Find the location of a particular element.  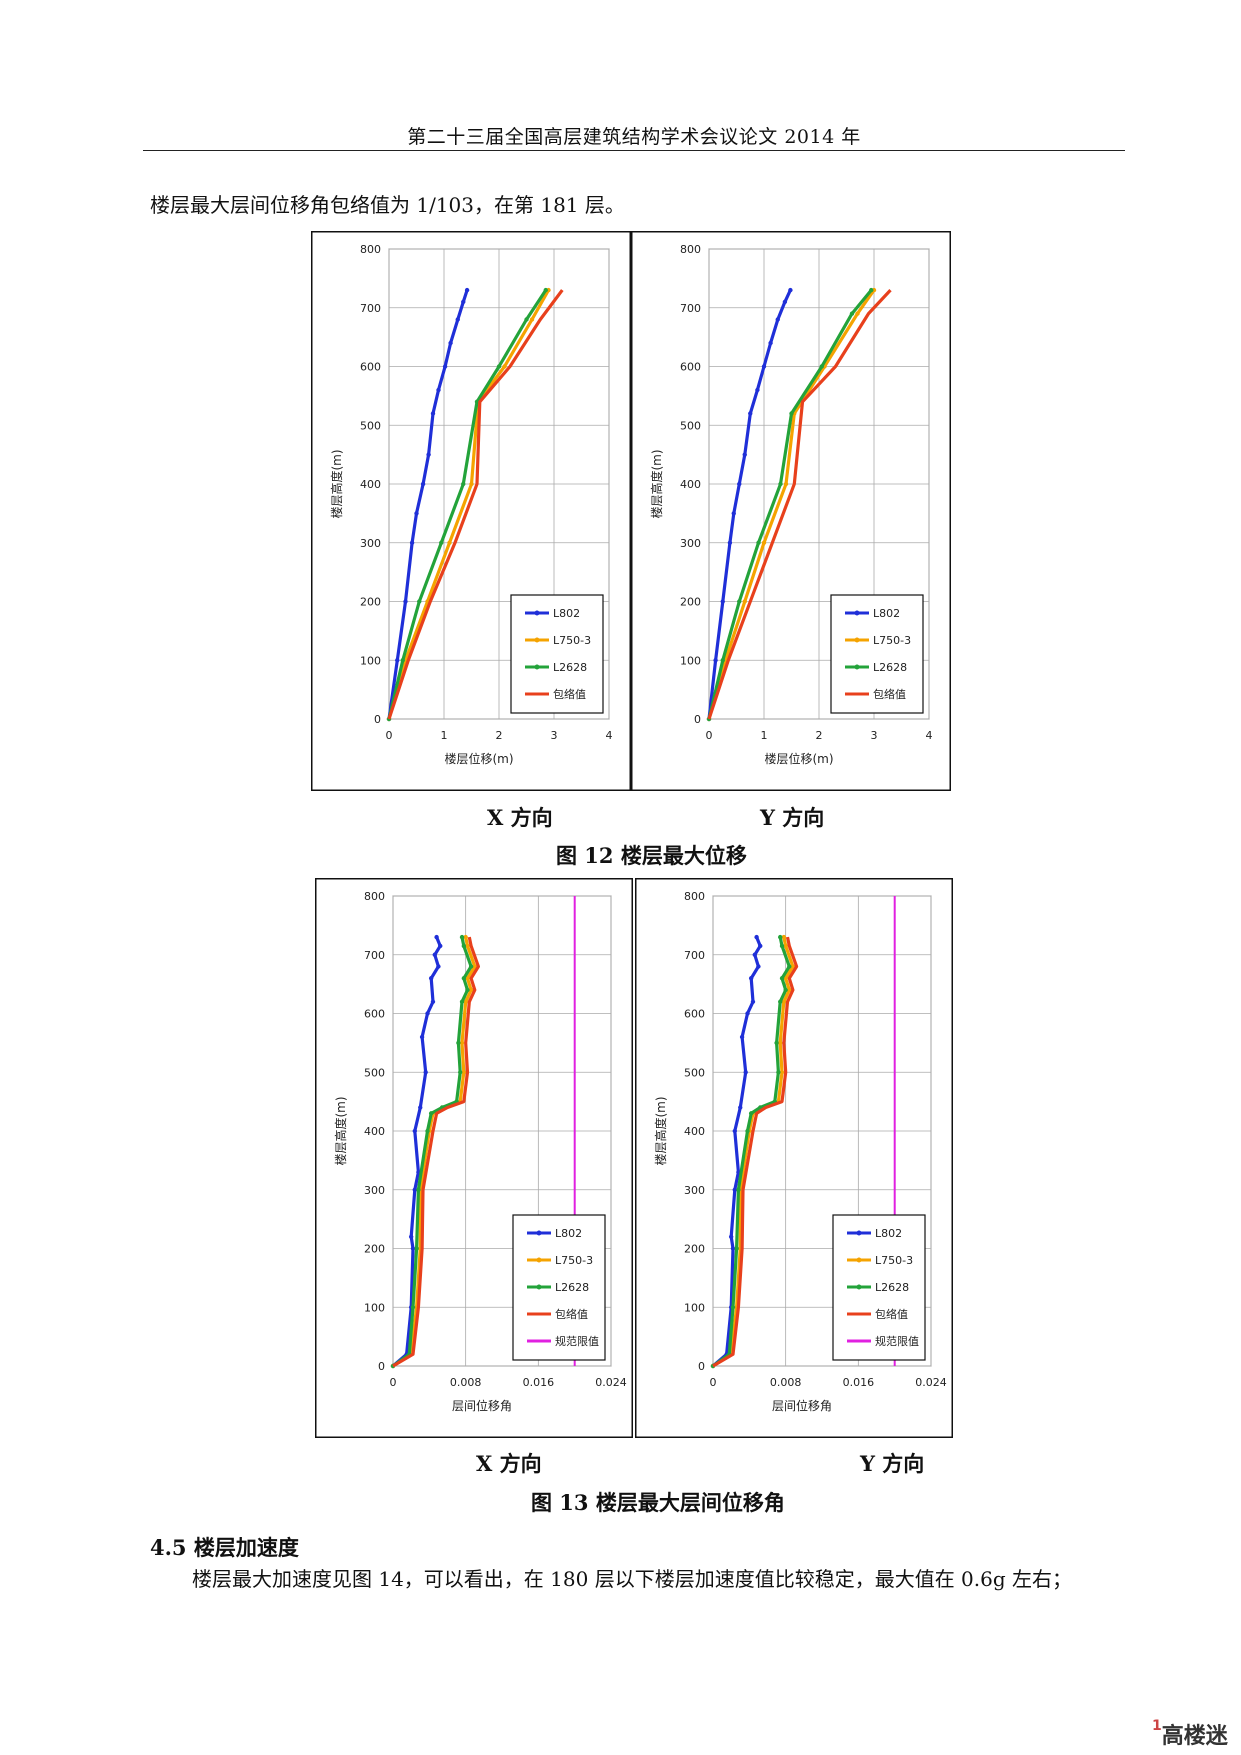

fig12-y-legend-label-3: 包络值 is located at coordinates (889, 694).